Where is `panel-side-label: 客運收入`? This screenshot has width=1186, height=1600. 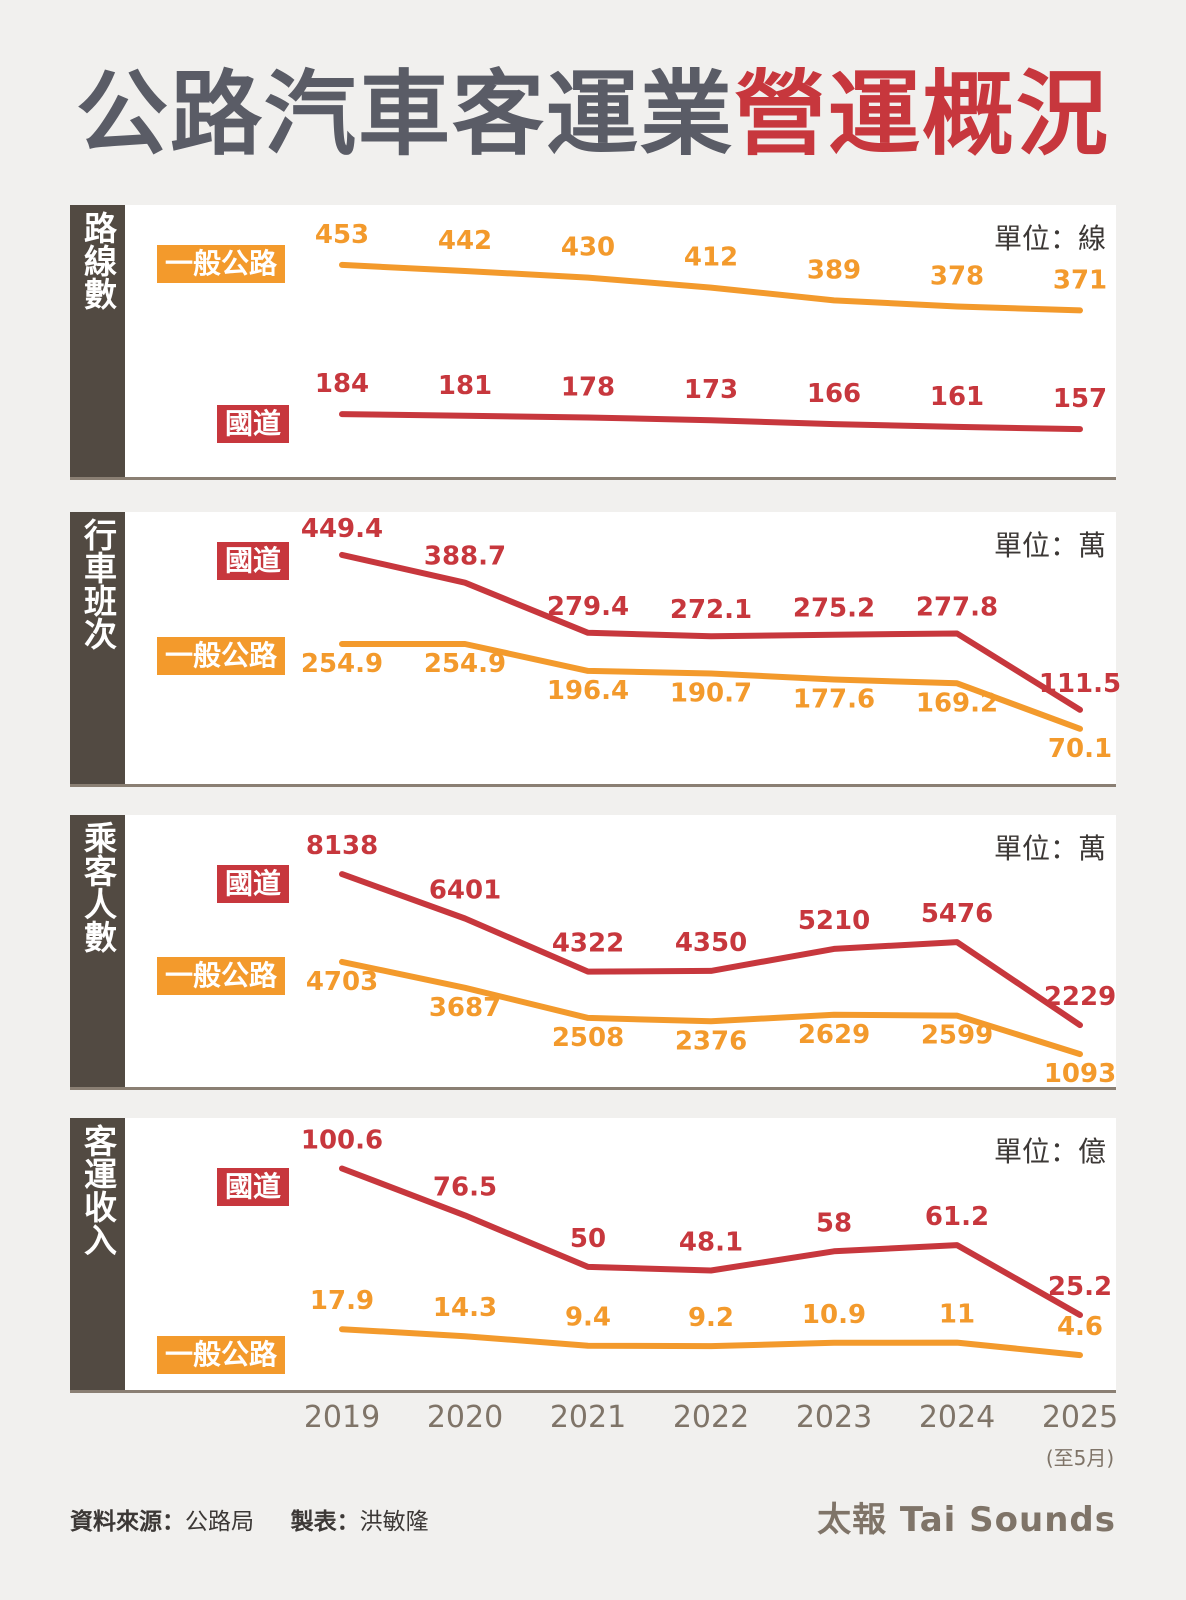
panel-side-label: 客運收入 is located at coordinates (97, 1254).